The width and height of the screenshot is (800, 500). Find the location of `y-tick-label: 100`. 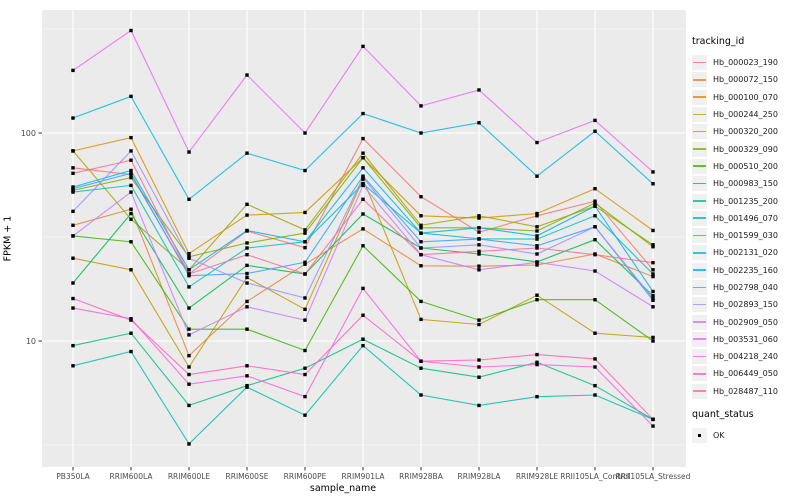

y-tick-label: 100 is located at coordinates (28, 133).